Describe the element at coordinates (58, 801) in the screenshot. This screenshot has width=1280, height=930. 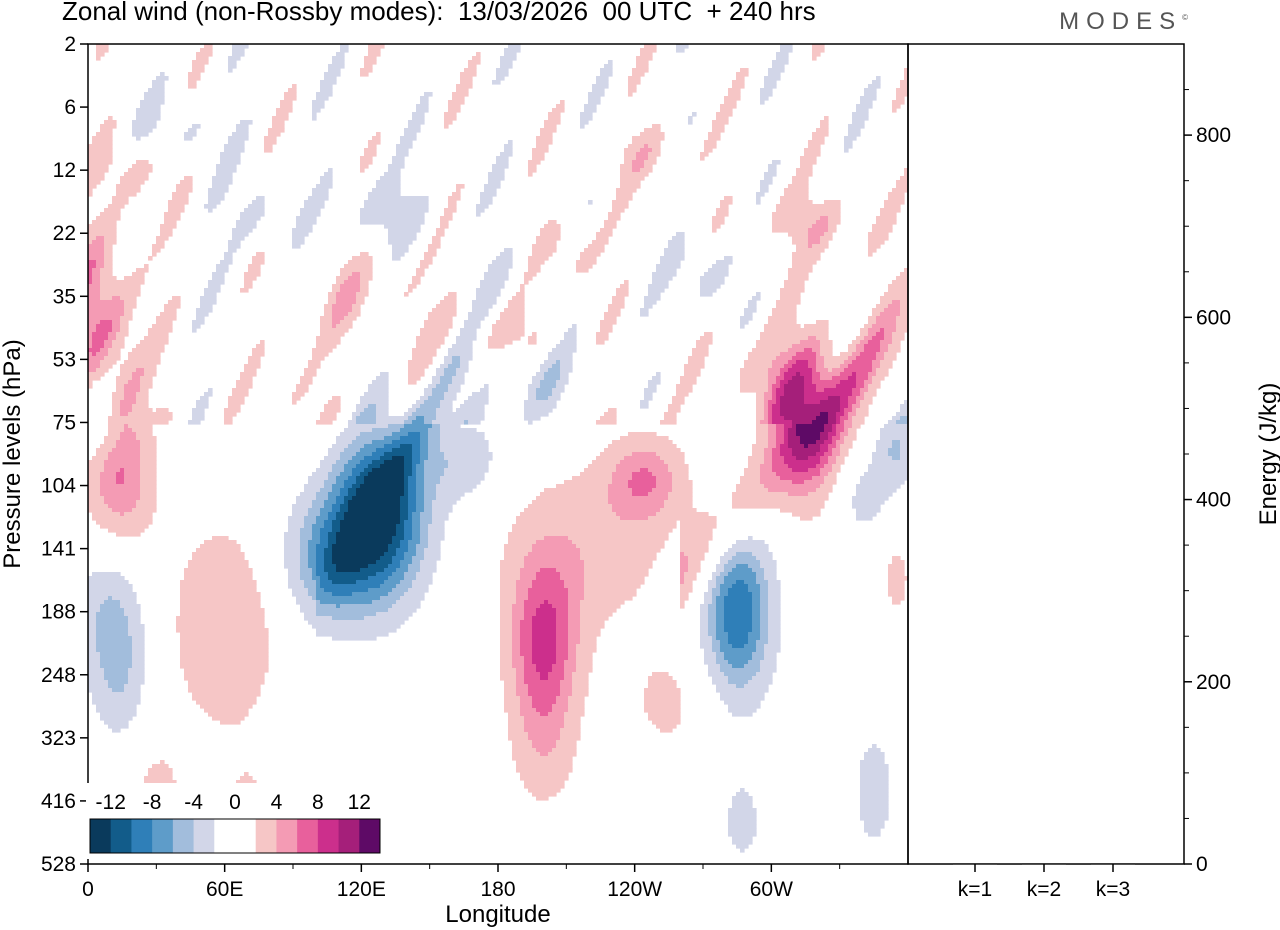
I see `y-tick-label: 416` at that location.